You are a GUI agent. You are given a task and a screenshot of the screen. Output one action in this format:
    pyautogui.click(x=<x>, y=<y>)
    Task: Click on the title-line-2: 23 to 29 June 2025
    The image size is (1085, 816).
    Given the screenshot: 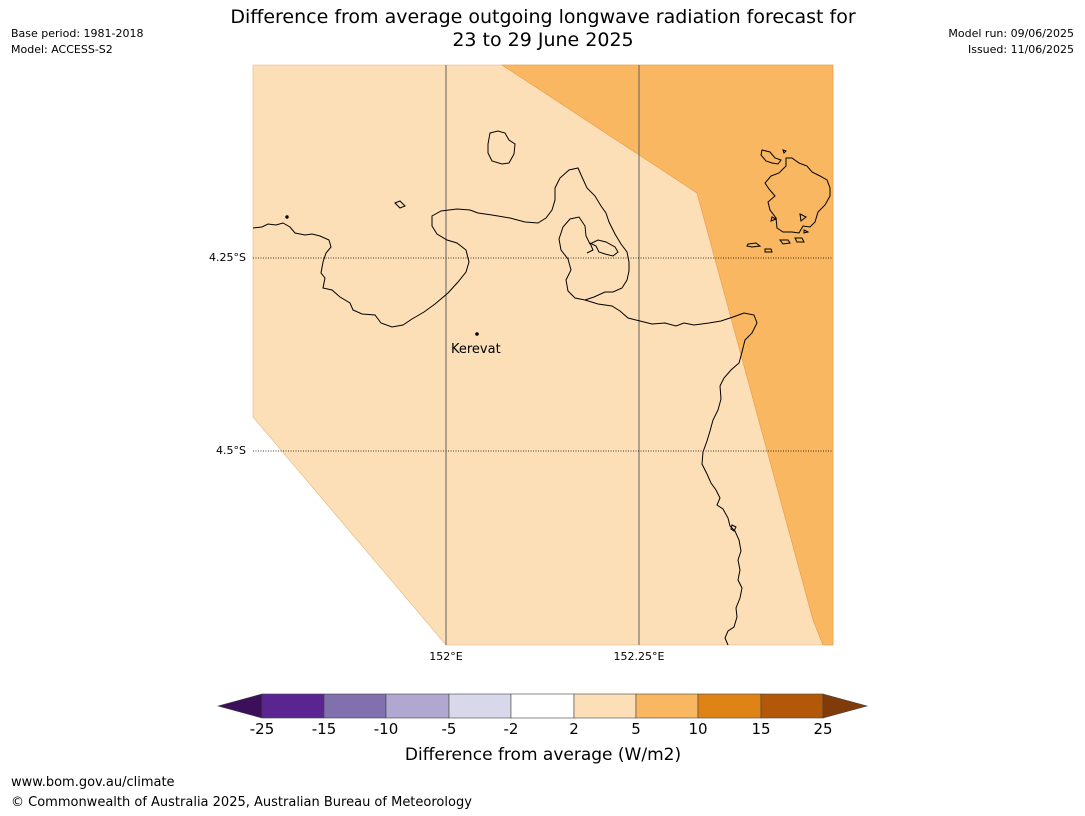 What is the action you would take?
    pyautogui.click(x=543, y=40)
    